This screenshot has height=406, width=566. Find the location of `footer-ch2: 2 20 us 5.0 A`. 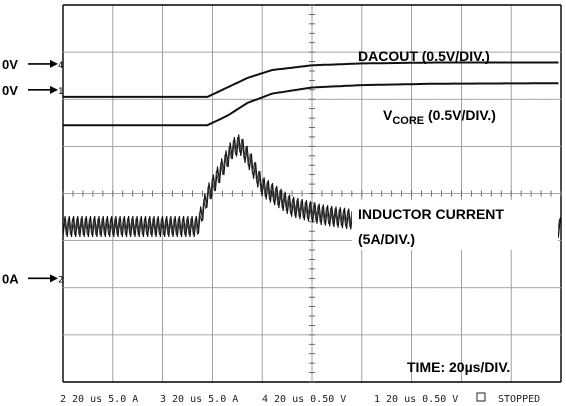

footer-ch2: 2 20 us 5.0 A is located at coordinates (99, 399).